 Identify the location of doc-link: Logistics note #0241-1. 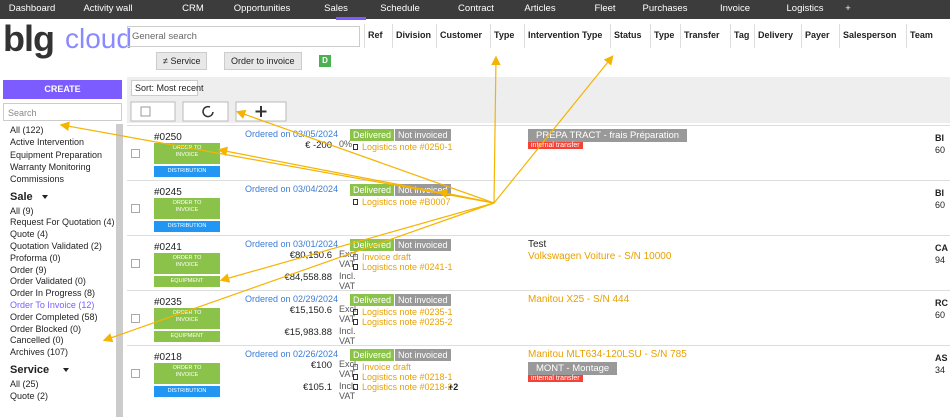
(407, 267).